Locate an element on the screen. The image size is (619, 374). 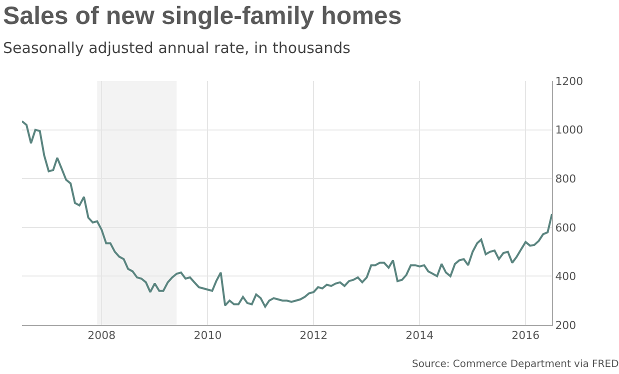
x-tick-label: 2012 is located at coordinates (314, 335).